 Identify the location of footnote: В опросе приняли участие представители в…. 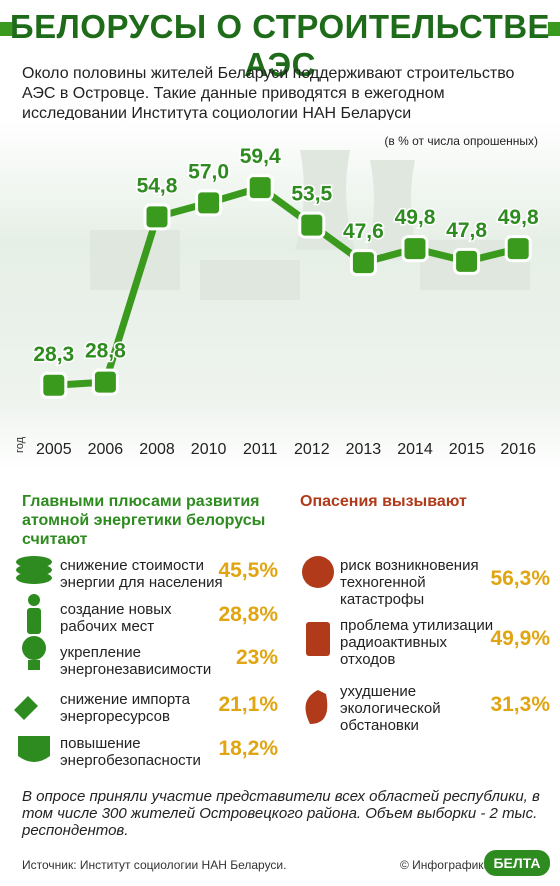
(281, 813).